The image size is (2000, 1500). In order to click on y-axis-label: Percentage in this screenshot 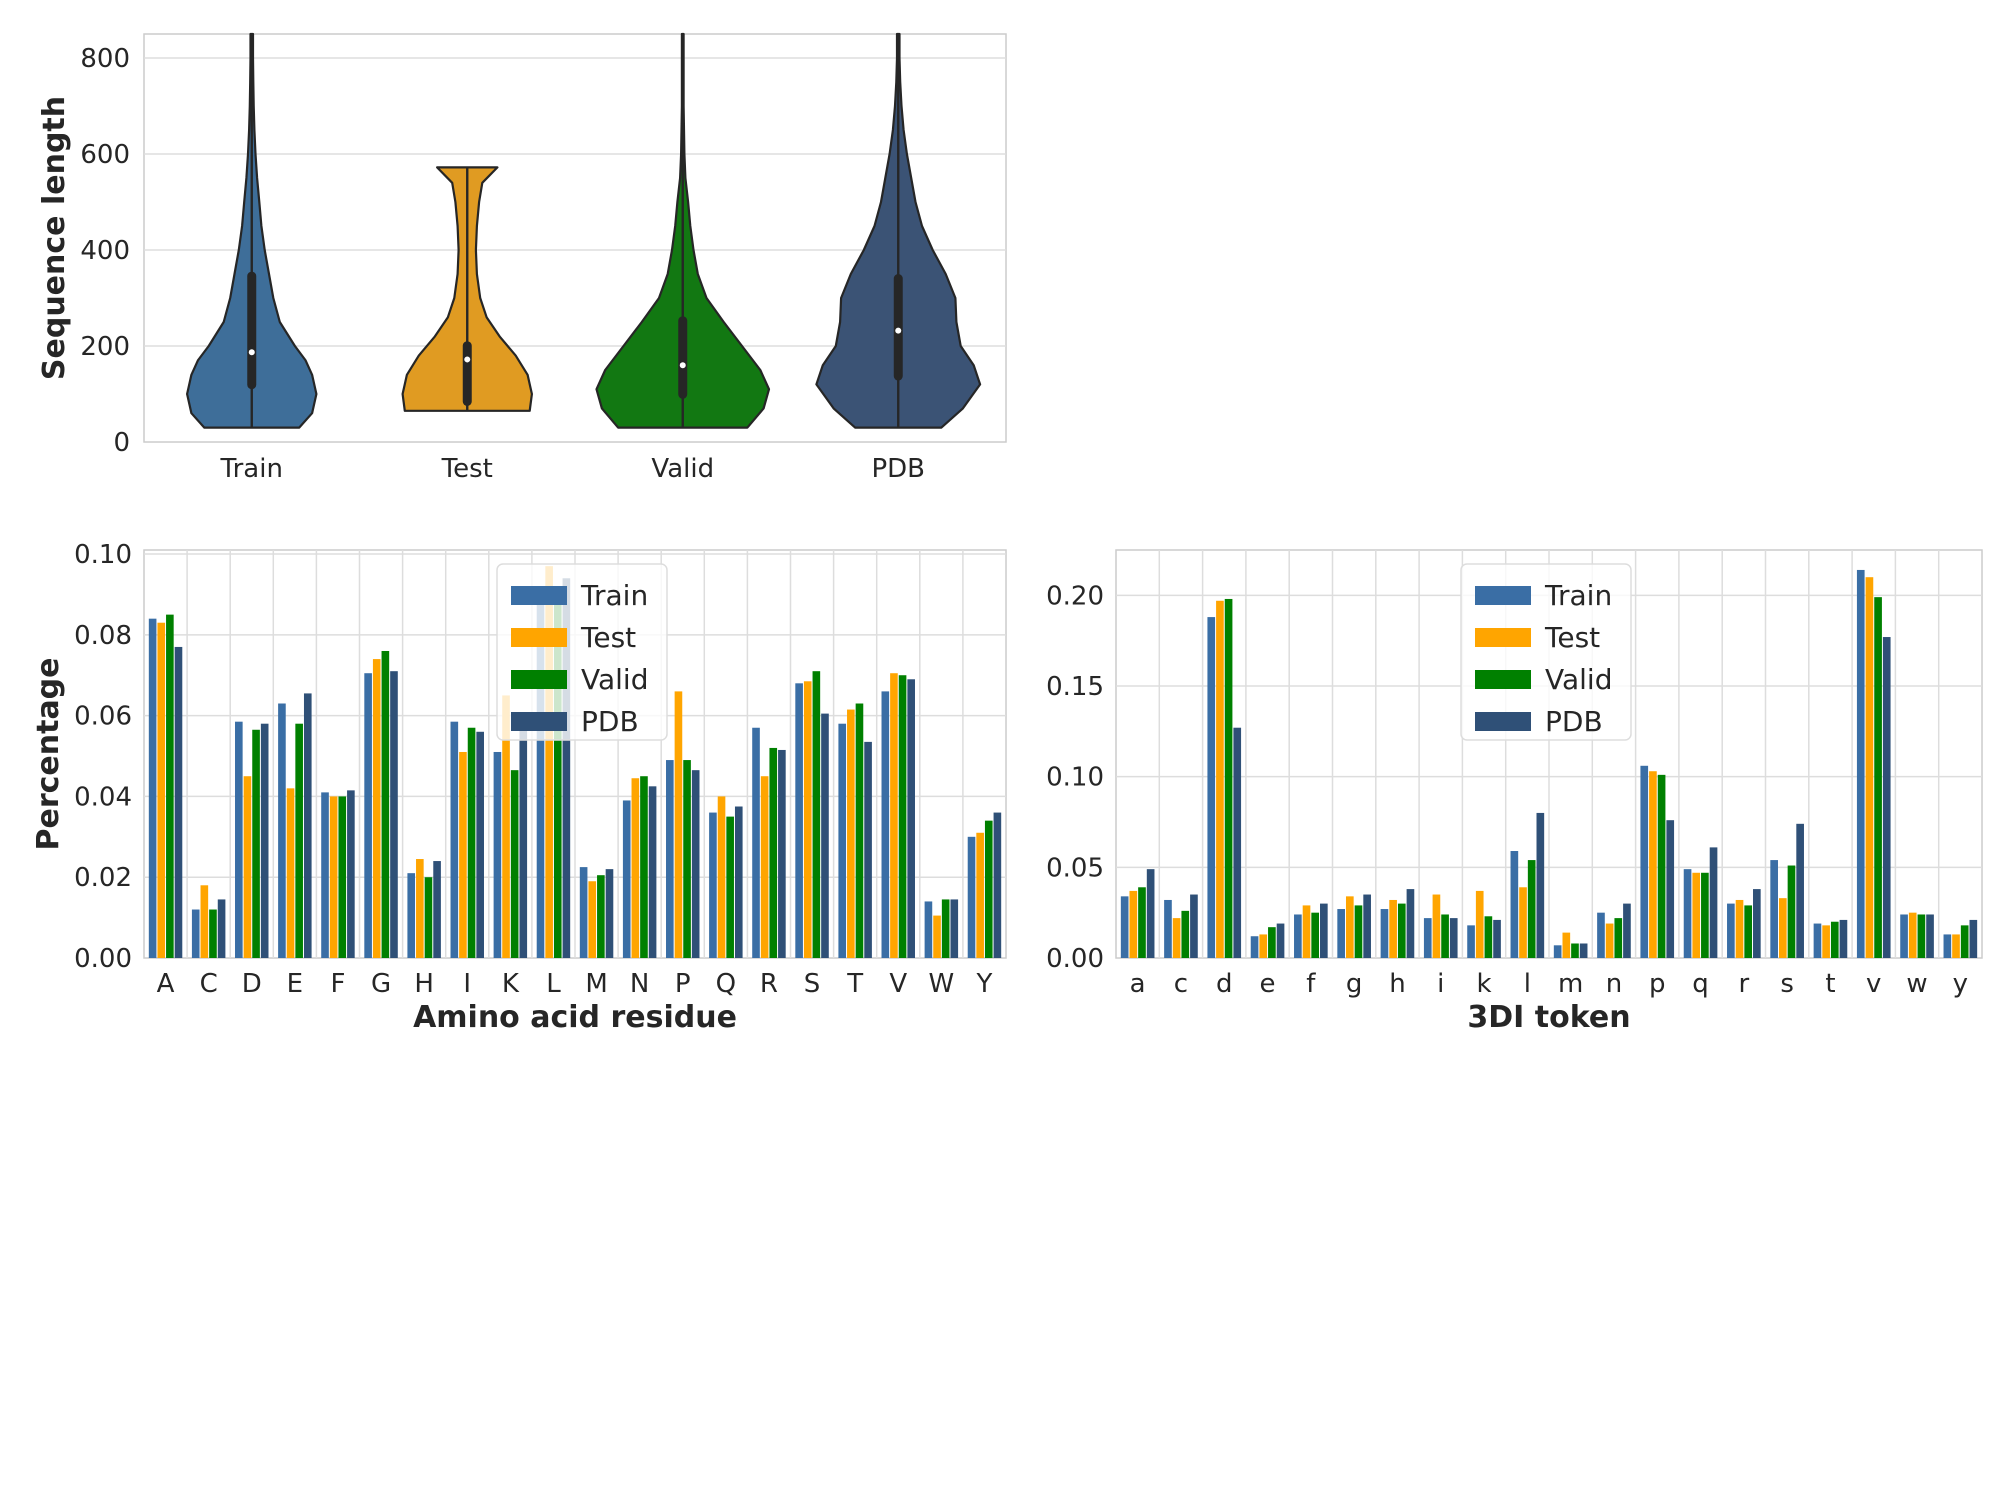, I will do `click(48, 753)`.